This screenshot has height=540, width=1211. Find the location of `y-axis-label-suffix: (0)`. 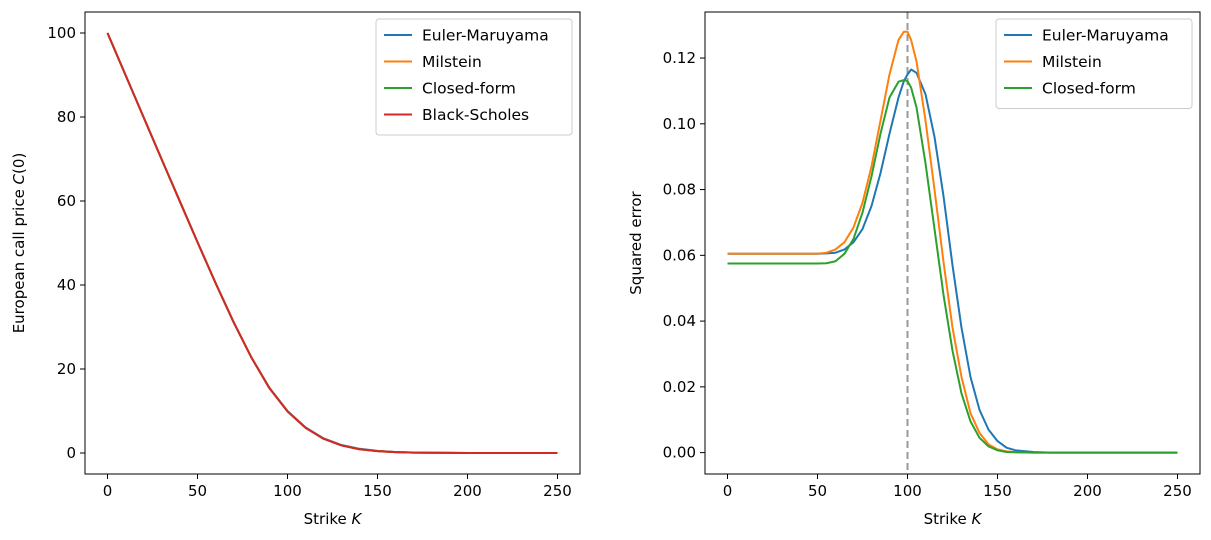

y-axis-label-suffix: (0) is located at coordinates (19, 163).